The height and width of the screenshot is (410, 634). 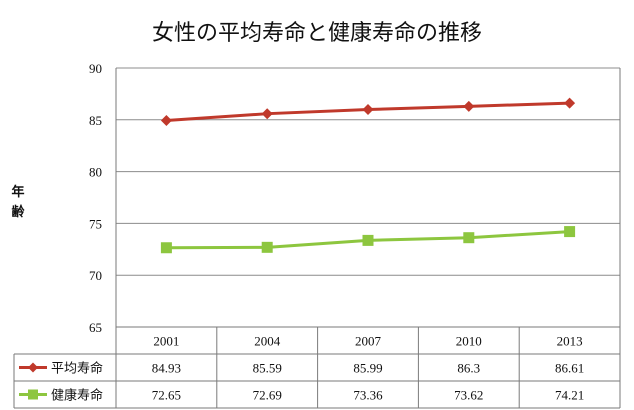 What do you see at coordinates (368, 395) in the screenshot?
I see `data-label: 73.36` at bounding box center [368, 395].